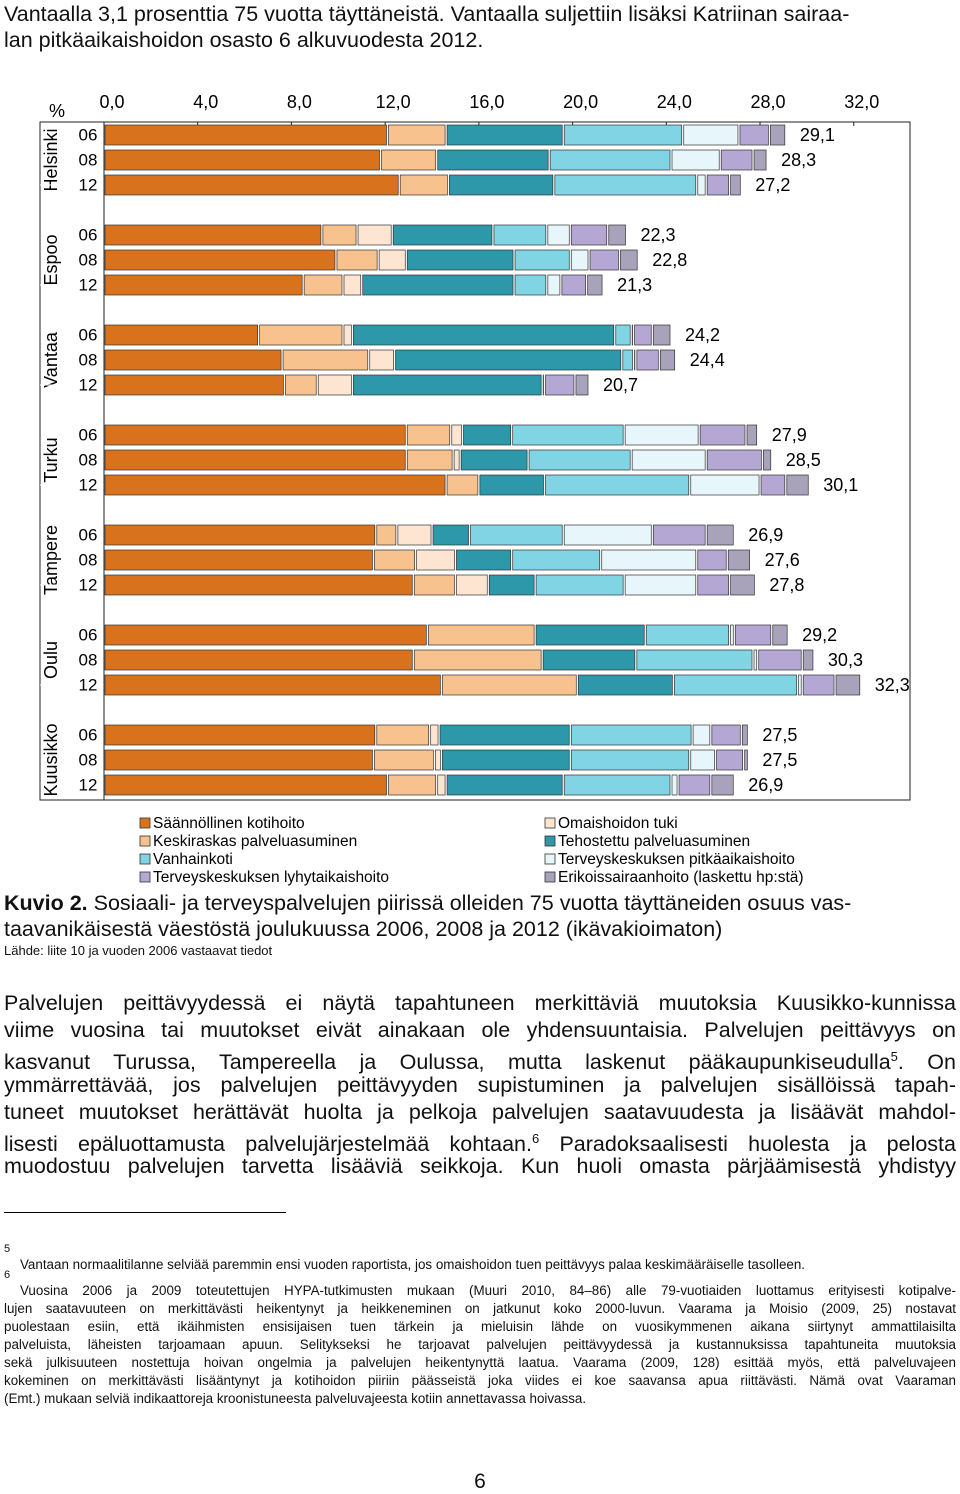 Image resolution: width=960 pixels, height=1494 pixels. What do you see at coordinates (861, 102) in the screenshot?
I see `x-tick-label: 32,0` at bounding box center [861, 102].